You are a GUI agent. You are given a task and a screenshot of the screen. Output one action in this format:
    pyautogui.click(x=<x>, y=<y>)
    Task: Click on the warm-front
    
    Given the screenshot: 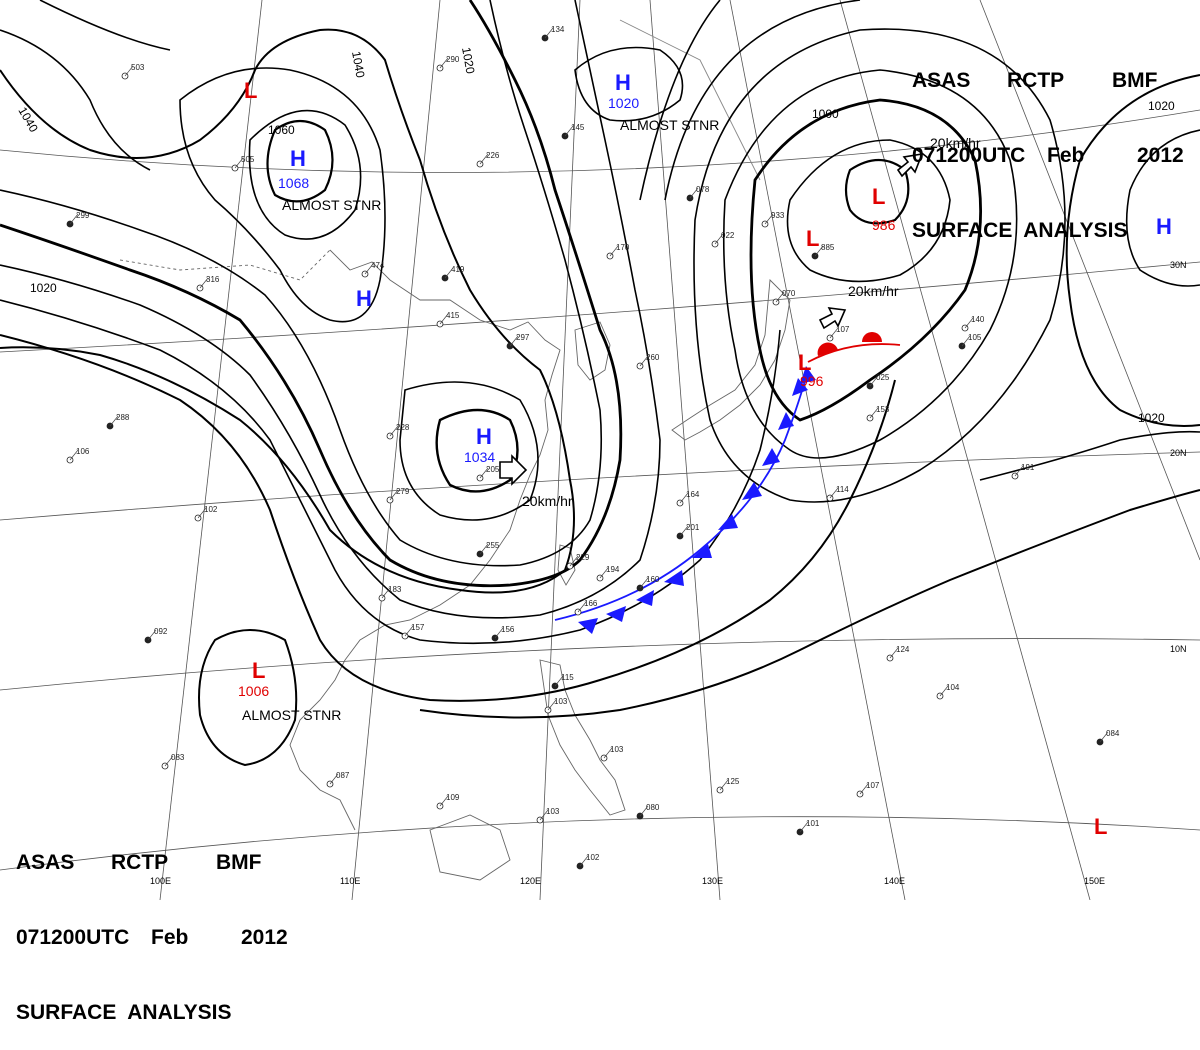 What is the action you would take?
    pyautogui.click(x=854, y=347)
    